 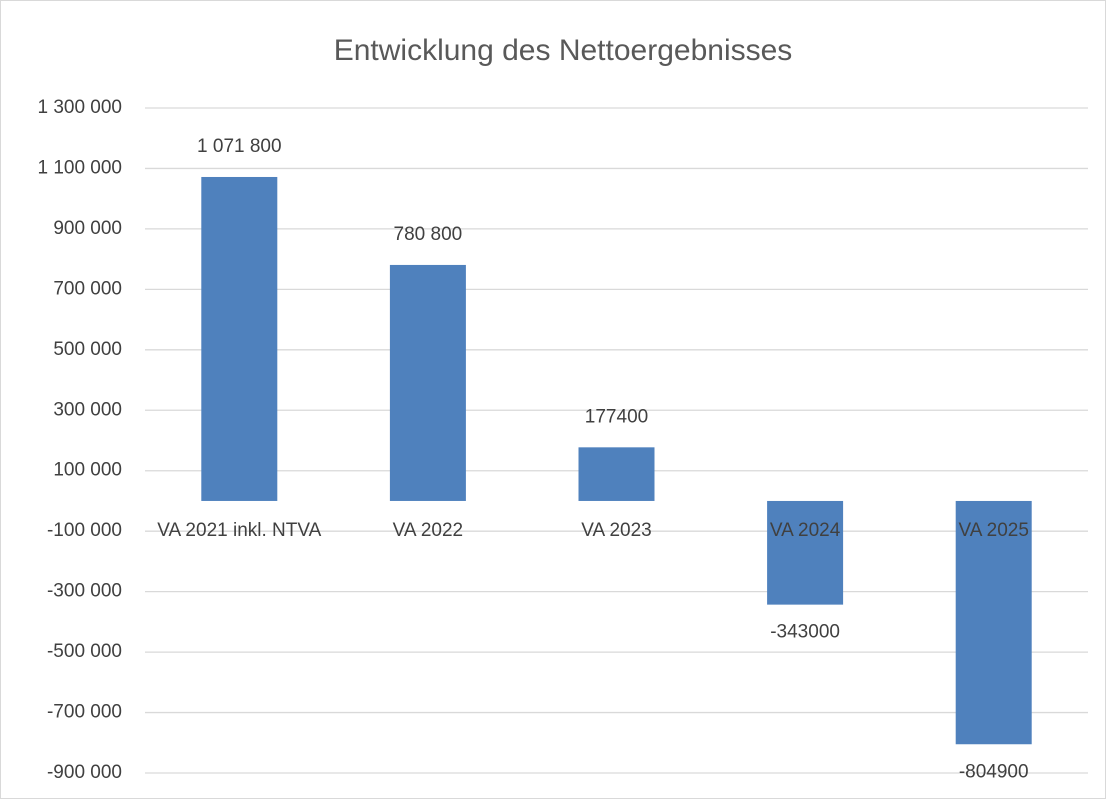 What do you see at coordinates (428, 530) in the screenshot?
I see `x-tick-label: VA 2022` at bounding box center [428, 530].